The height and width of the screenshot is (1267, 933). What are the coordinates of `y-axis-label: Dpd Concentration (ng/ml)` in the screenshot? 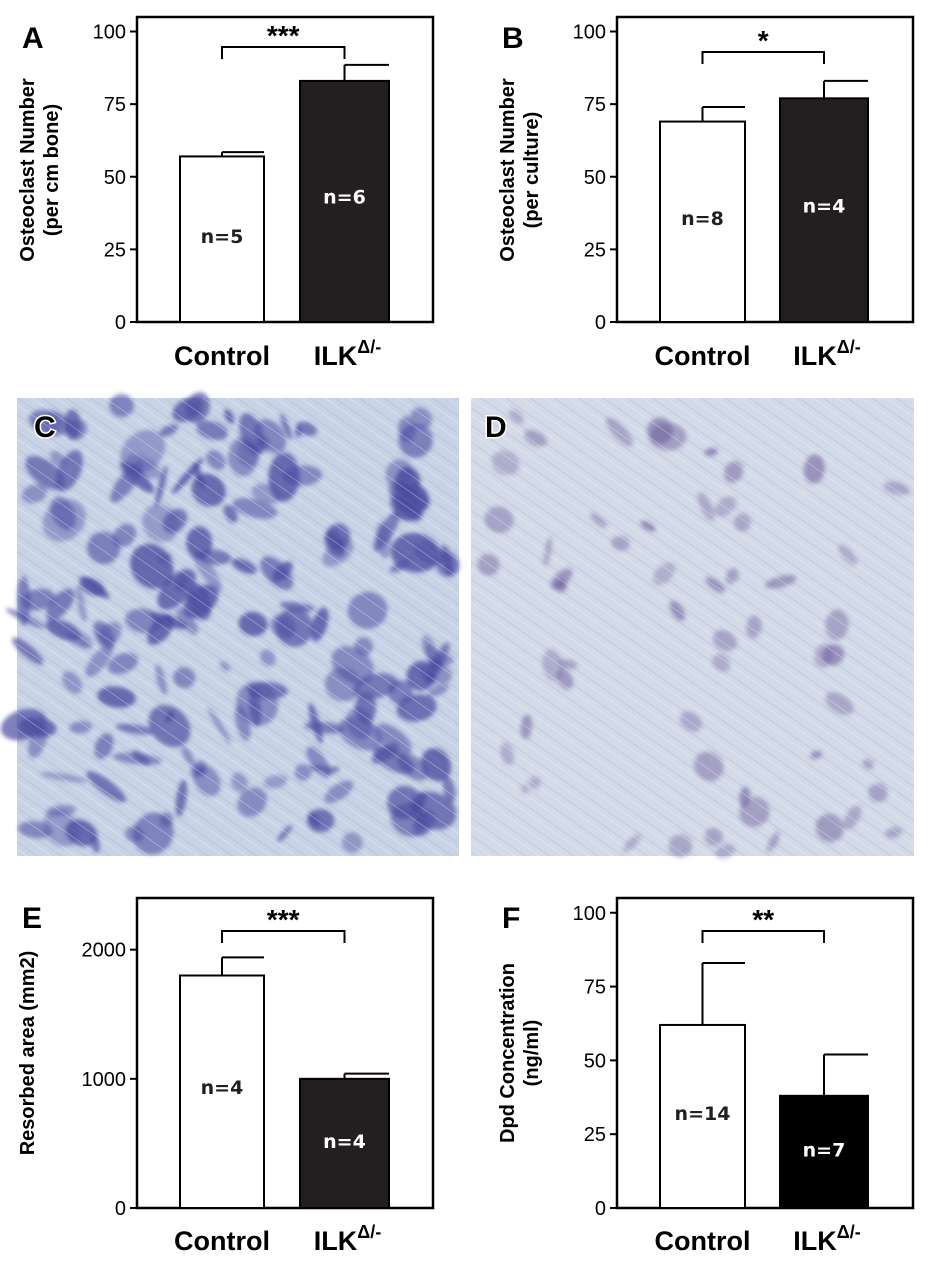 It's located at (520, 1053).